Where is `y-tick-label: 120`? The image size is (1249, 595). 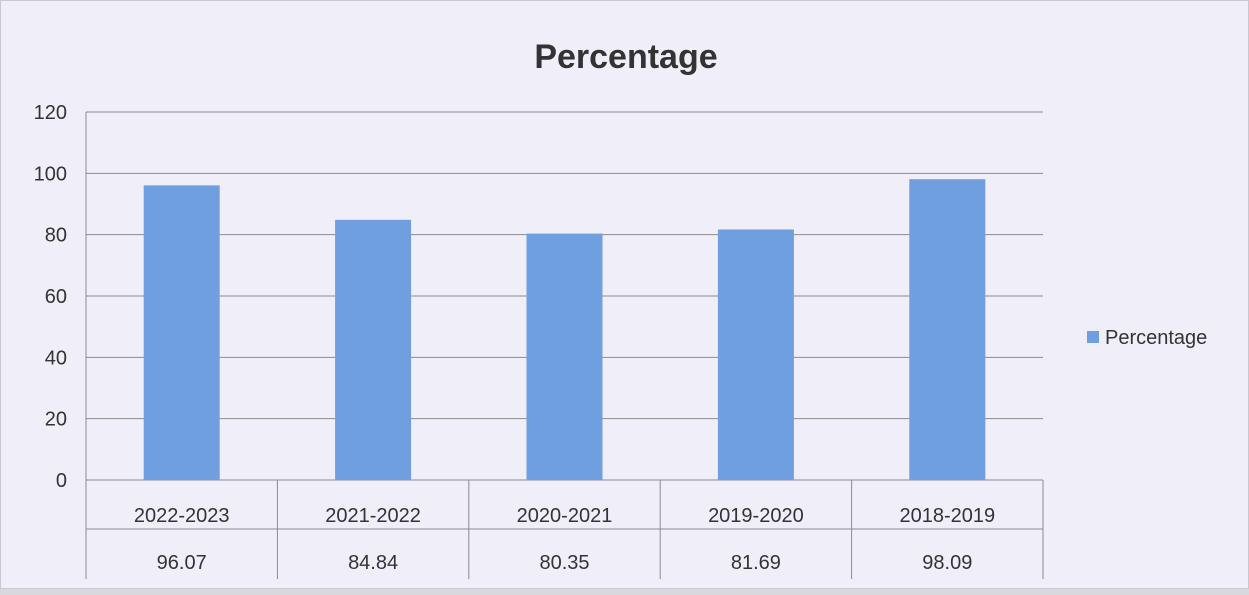
y-tick-label: 120 is located at coordinates (50, 113).